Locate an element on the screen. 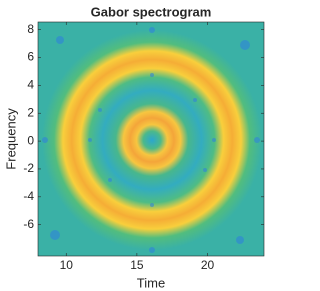  y-tick-label: -4 is located at coordinates (28, 196).